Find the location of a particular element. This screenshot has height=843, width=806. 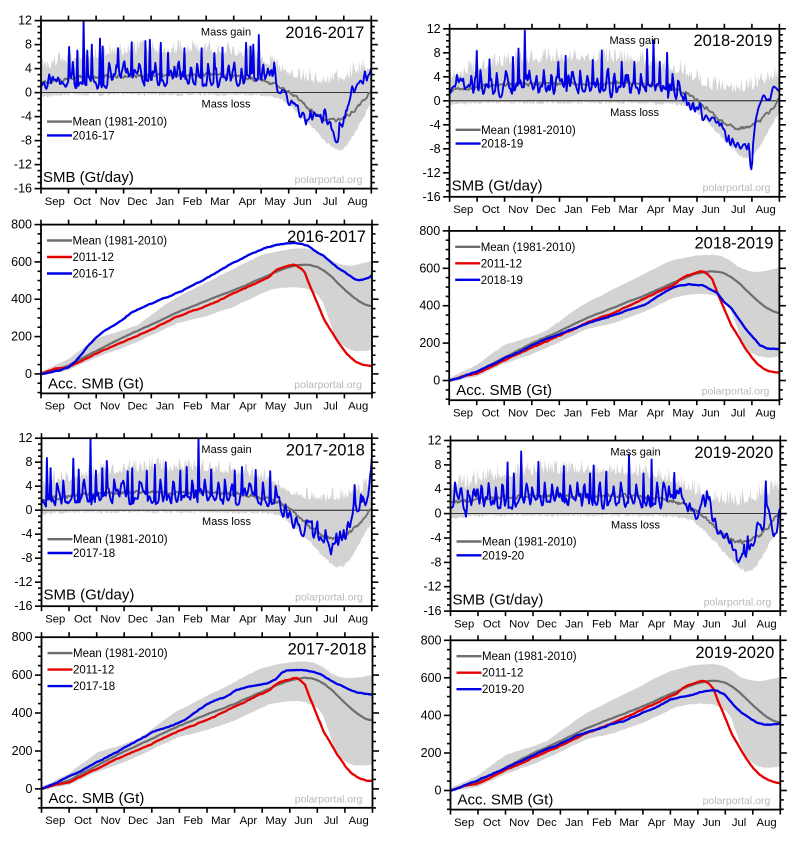

svg-text: 2017-18 is located at coordinates (94, 554).